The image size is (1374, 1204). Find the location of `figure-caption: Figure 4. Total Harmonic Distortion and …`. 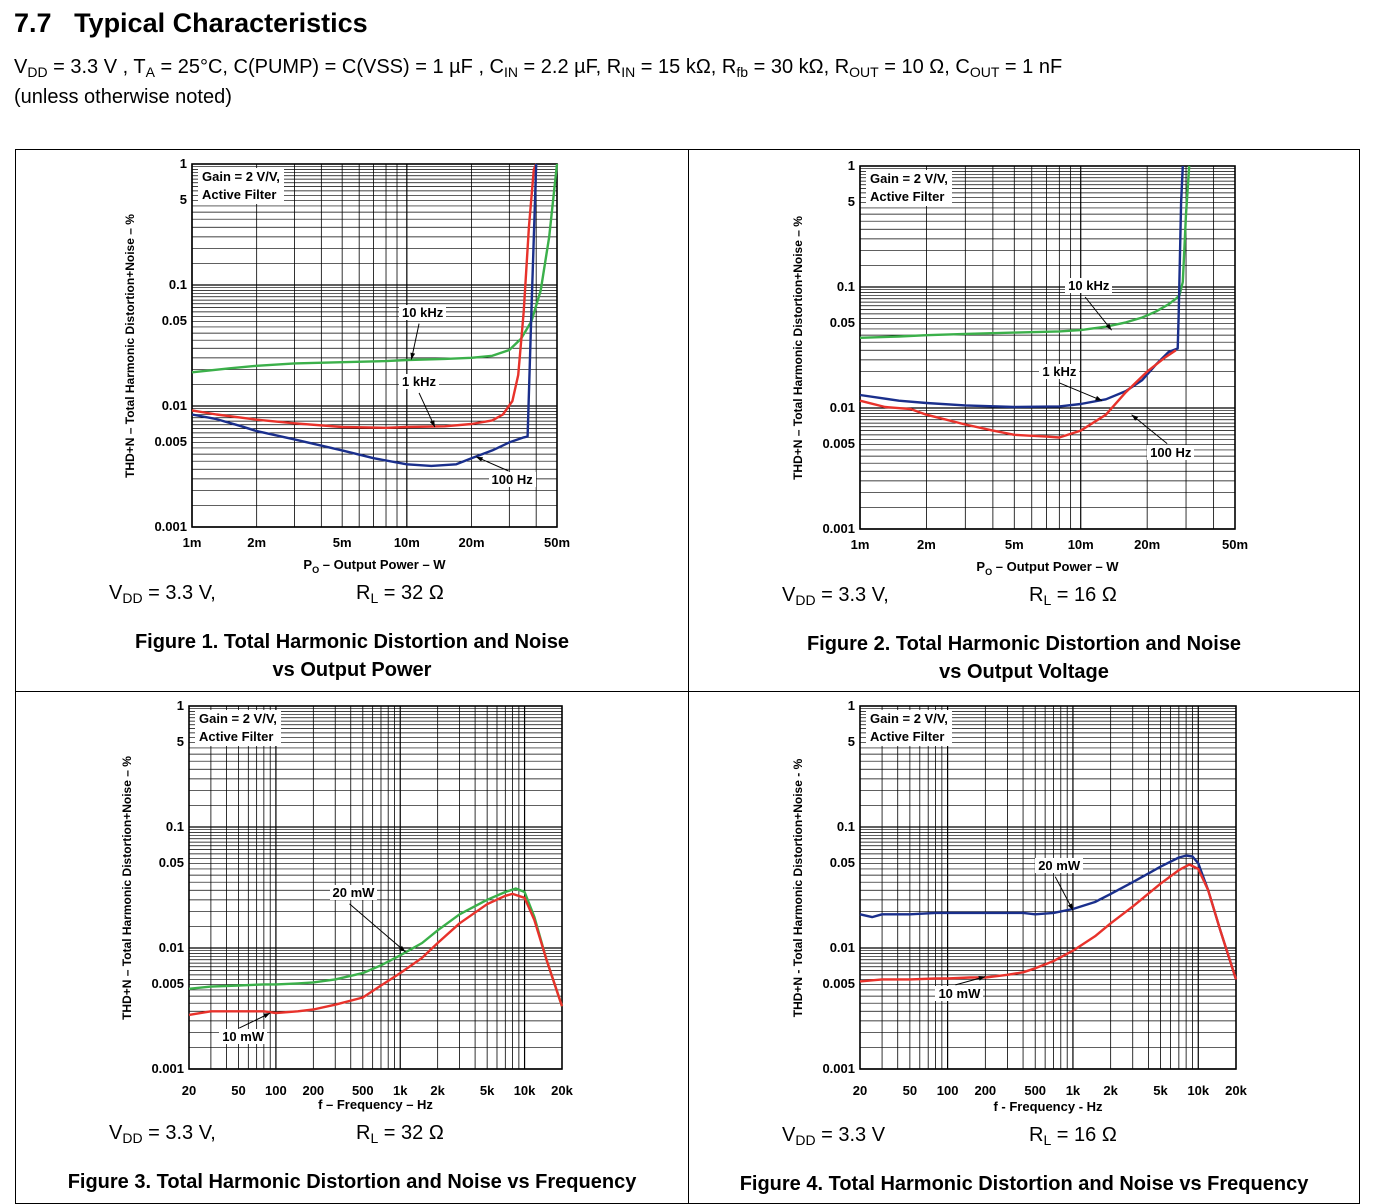

figure-caption: Figure 4. Total Harmonic Distortion and … is located at coordinates (1024, 1184).